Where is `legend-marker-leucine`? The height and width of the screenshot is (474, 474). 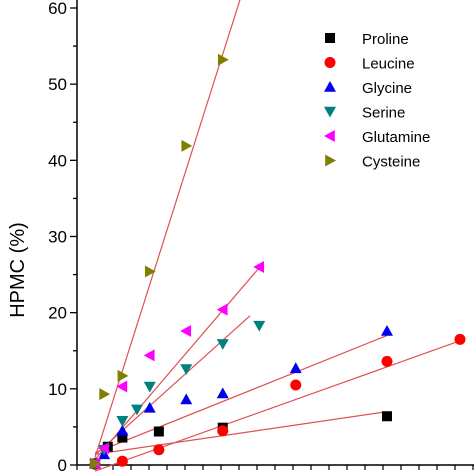
legend-marker-leucine is located at coordinates (330, 62).